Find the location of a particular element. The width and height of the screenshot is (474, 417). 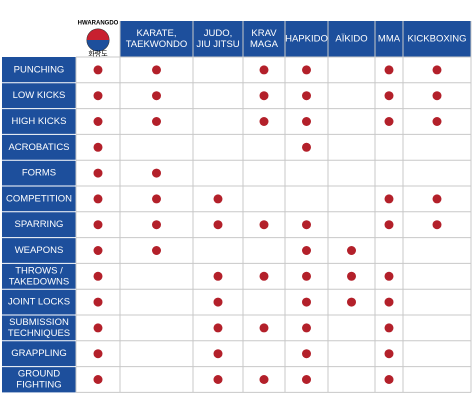

logo-text: HWARANGDO is located at coordinates (98, 24).